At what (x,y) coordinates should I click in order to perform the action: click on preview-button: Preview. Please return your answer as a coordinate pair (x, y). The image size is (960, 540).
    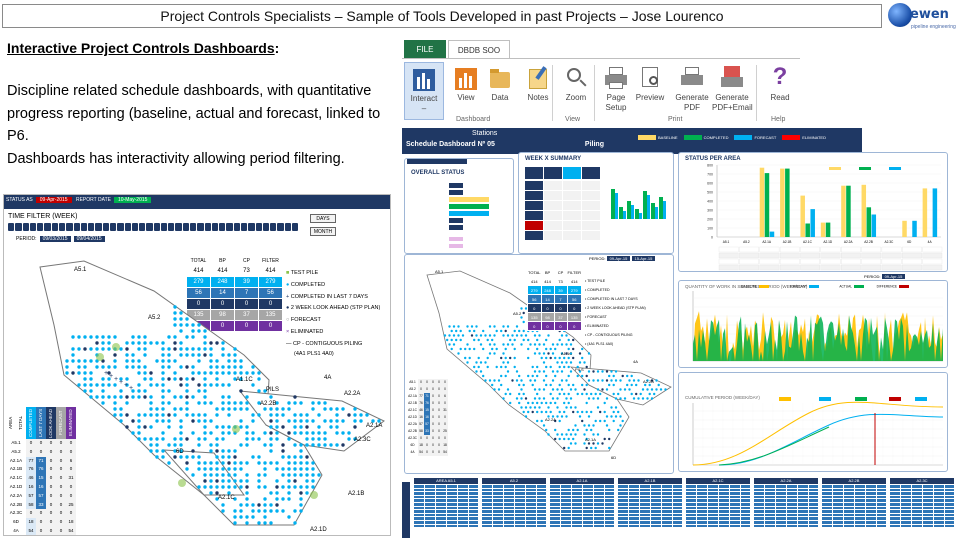
    Looking at the image, I should click on (650, 91).